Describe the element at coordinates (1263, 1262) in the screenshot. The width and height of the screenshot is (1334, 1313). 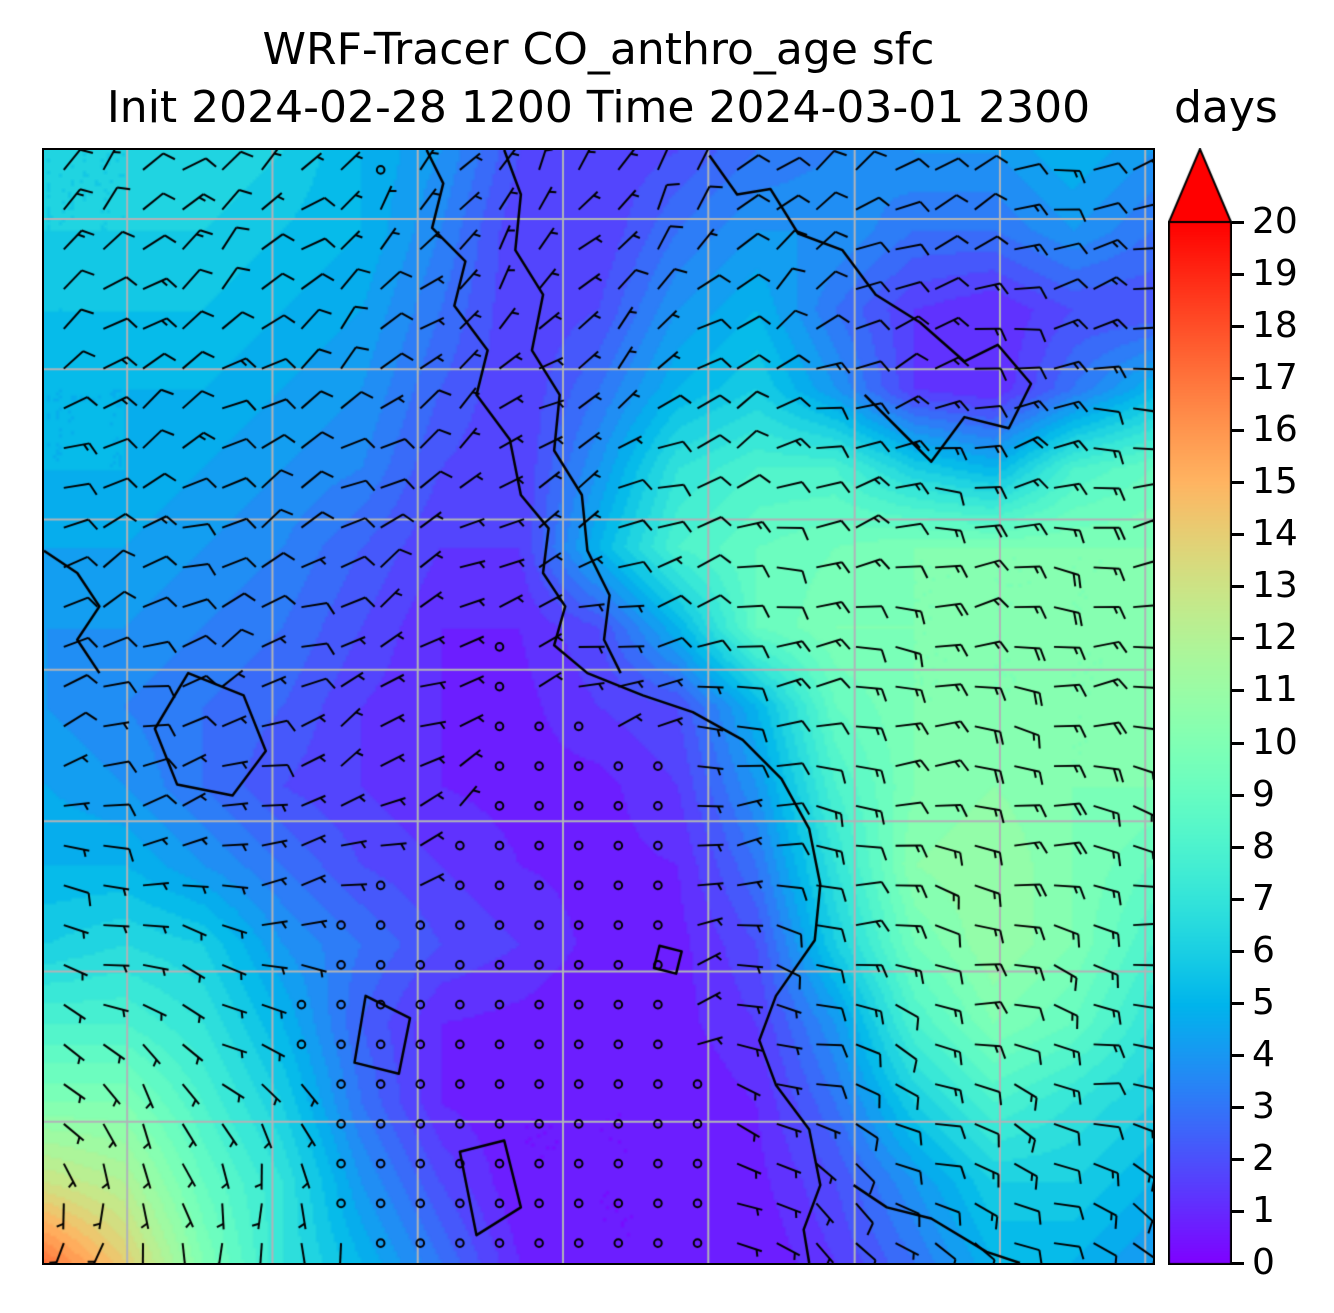
I see `colorbar-tick-label: 0` at that location.